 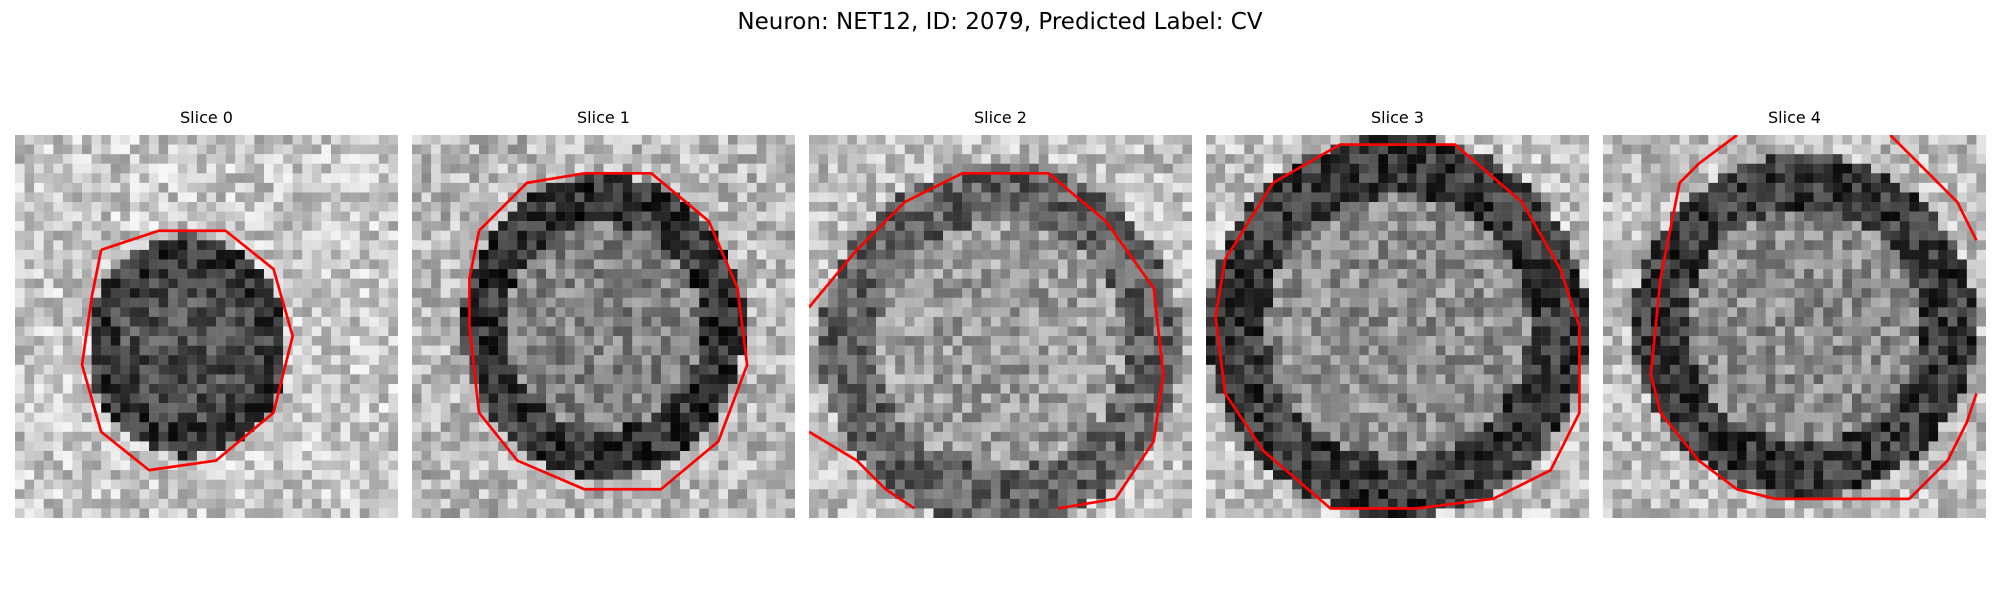 I want to click on slice-panel-2: Slice 2, so click(x=1000, y=313).